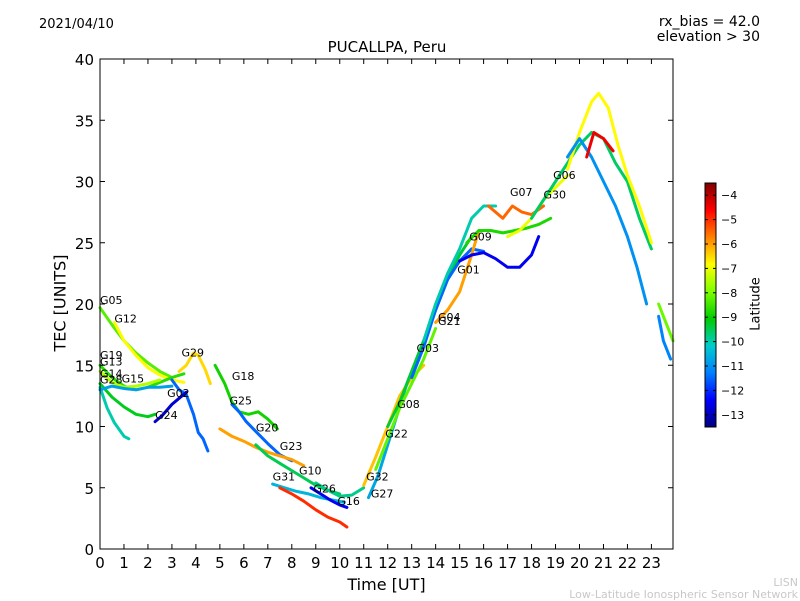  I want to click on date-label: 2021/04/10, so click(76, 24).